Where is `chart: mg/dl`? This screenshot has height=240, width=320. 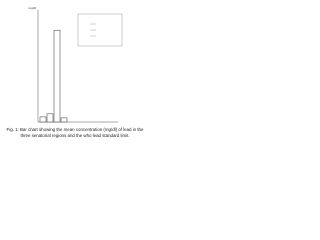 chart: mg/dl is located at coordinates (76, 64).